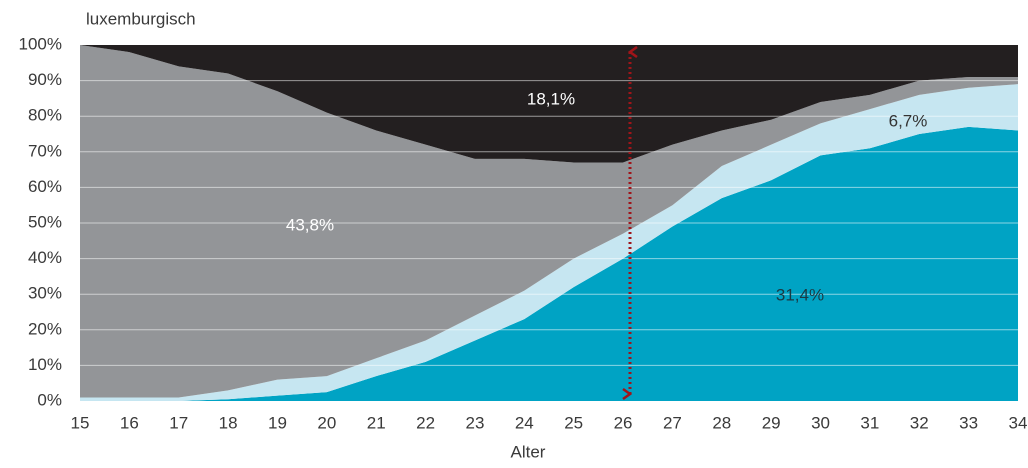 This screenshot has width=1028, height=468. What do you see at coordinates (277, 422) in the screenshot?
I see `x-tick-label: 19` at bounding box center [277, 422].